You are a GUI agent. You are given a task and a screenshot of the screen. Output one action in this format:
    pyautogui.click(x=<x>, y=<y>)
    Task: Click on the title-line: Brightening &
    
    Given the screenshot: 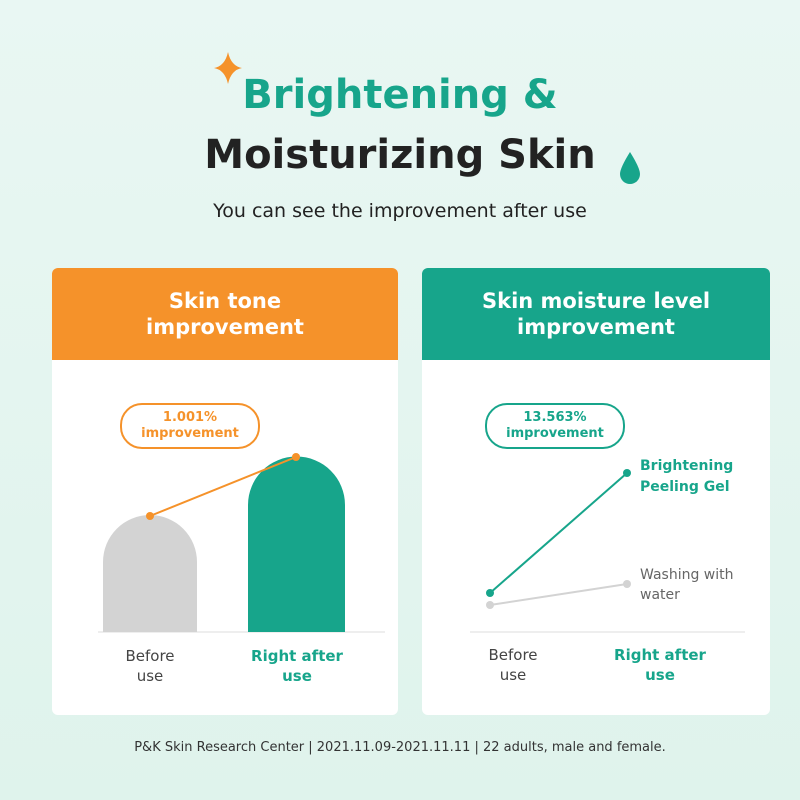 What is the action you would take?
    pyautogui.click(x=400, y=95)
    